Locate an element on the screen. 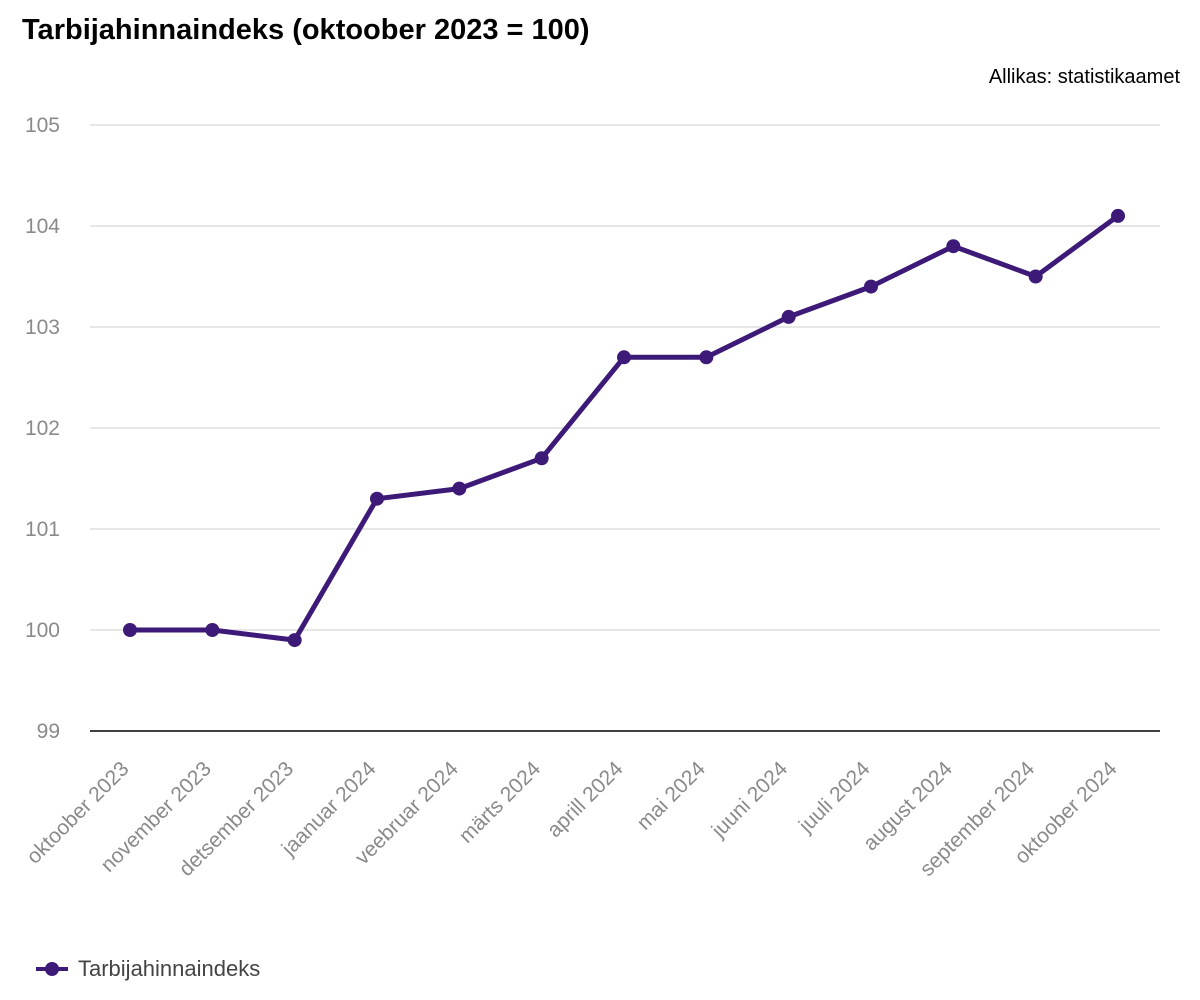 The width and height of the screenshot is (1200, 1000). x-tick-label: juuli 2024 is located at coordinates (834, 797).